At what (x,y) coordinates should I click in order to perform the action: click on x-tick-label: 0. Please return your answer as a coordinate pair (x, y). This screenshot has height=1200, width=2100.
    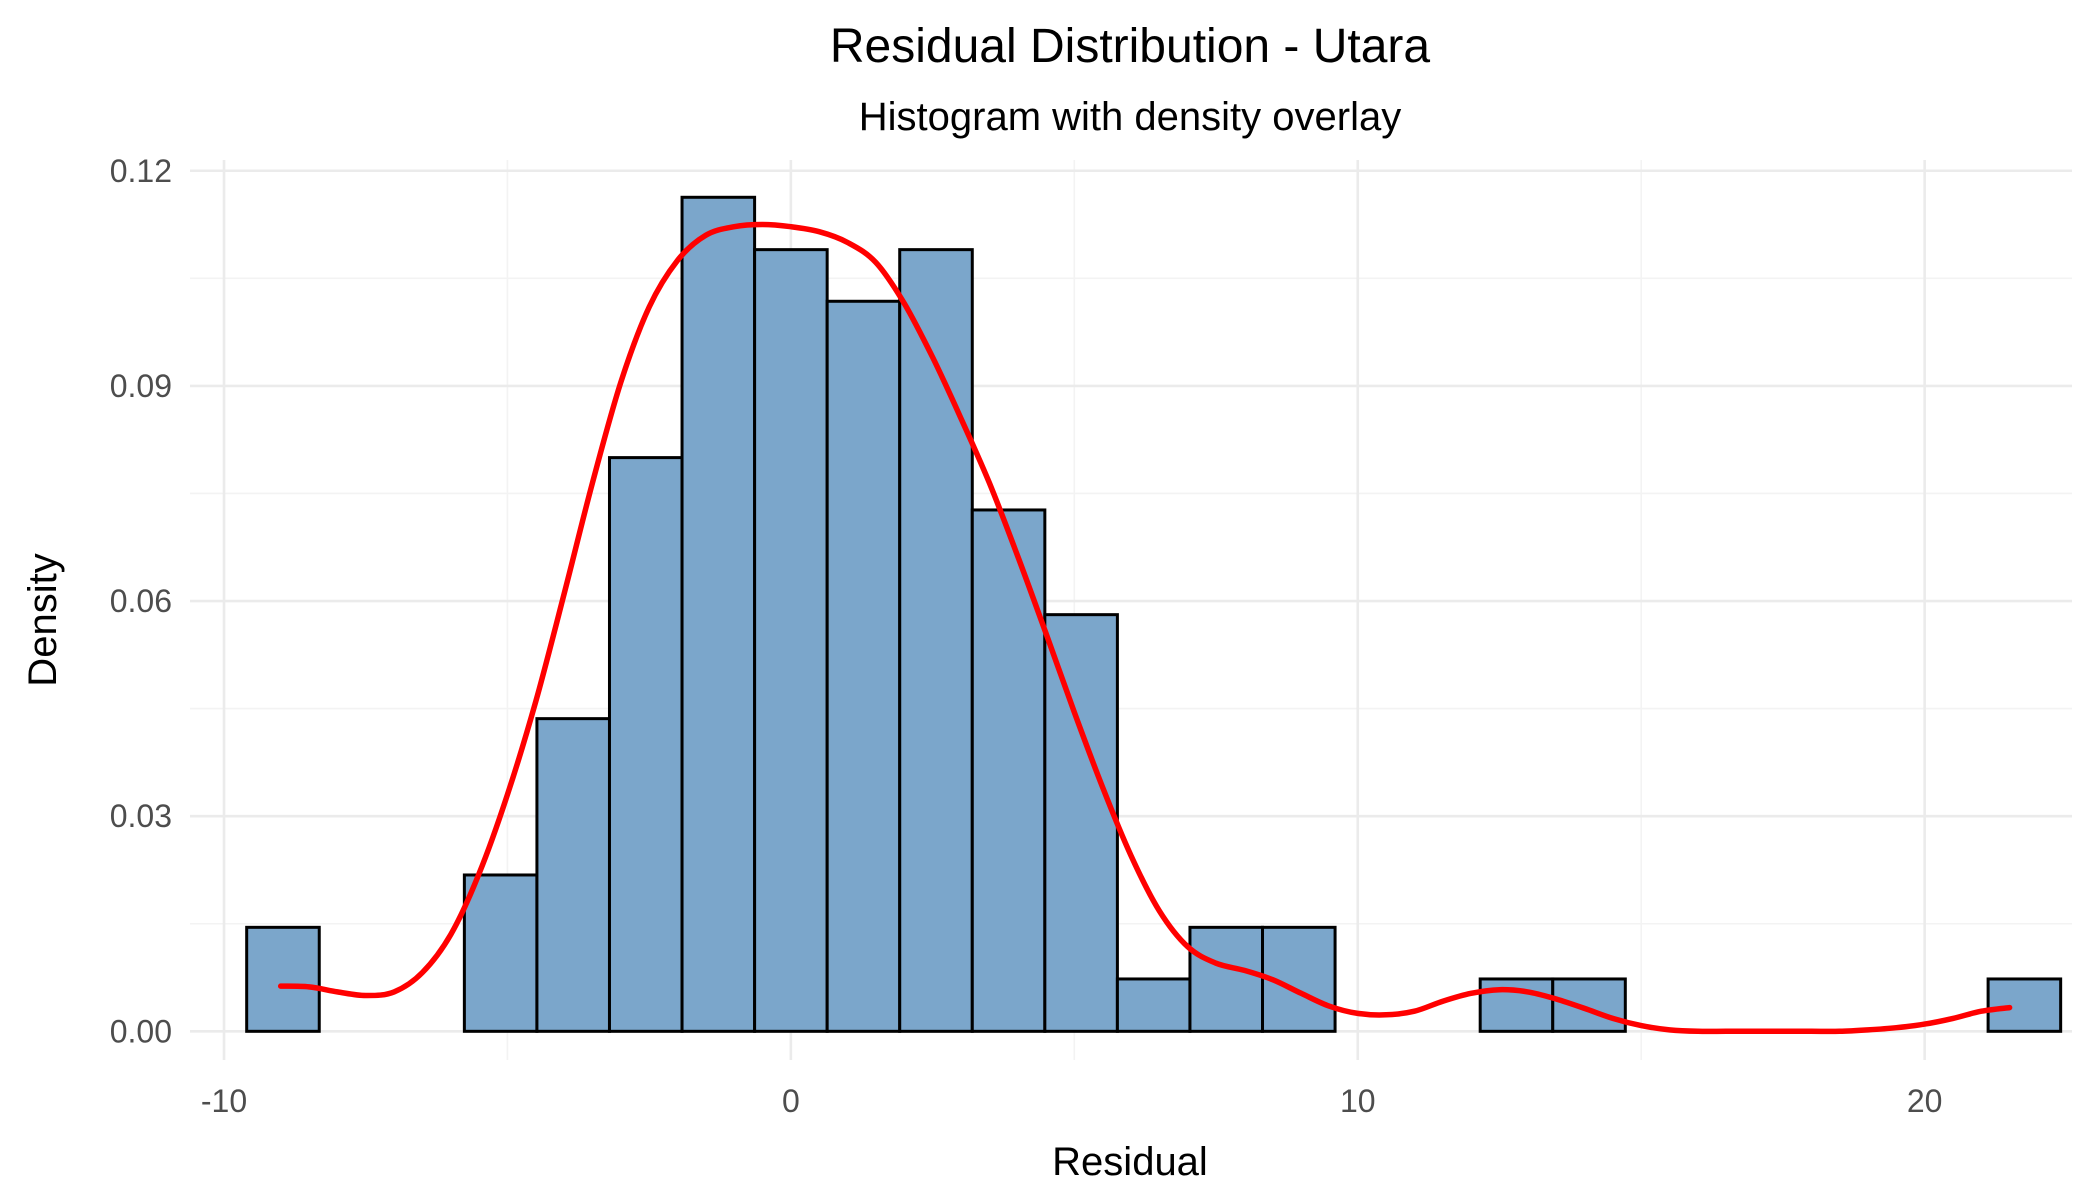
    Looking at the image, I should click on (791, 1101).